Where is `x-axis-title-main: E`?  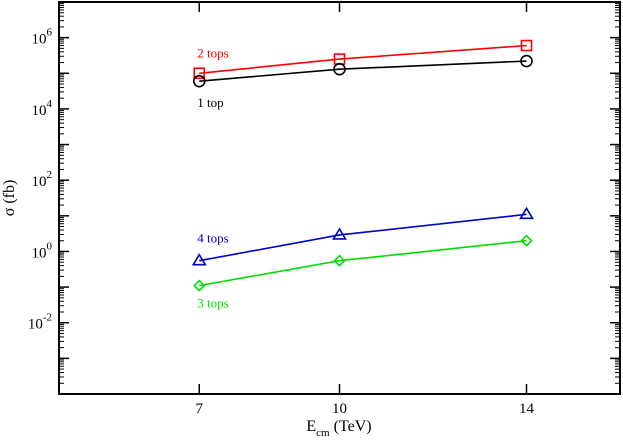
x-axis-title-main: E is located at coordinates (311, 426).